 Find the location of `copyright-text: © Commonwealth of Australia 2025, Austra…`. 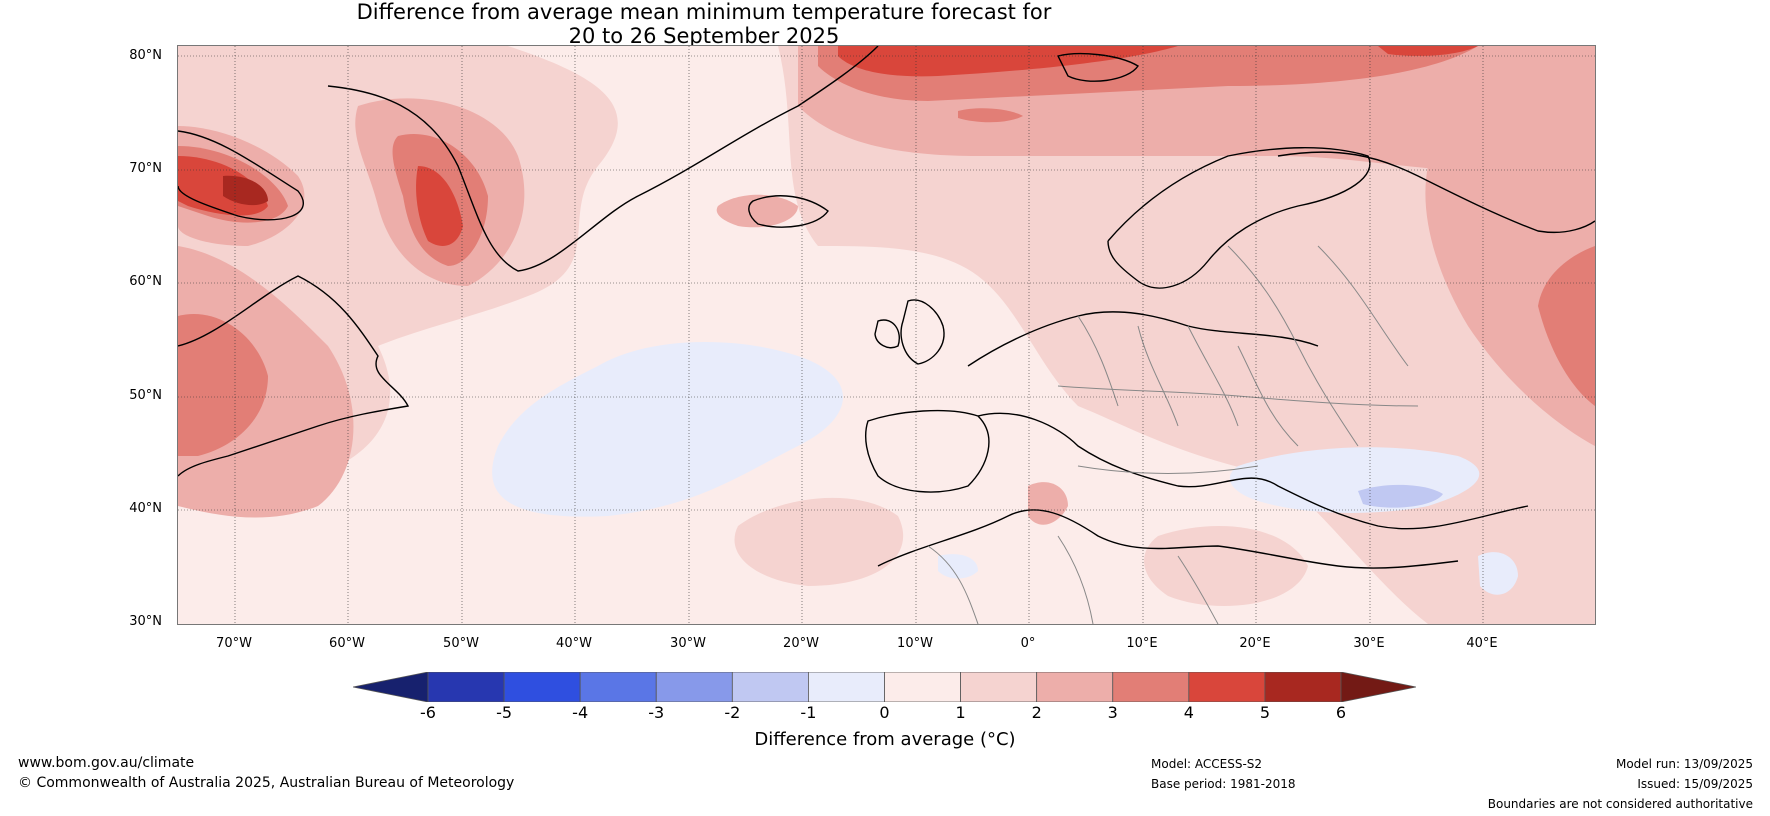

copyright-text: © Commonwealth of Australia 2025, Austra… is located at coordinates (266, 783).